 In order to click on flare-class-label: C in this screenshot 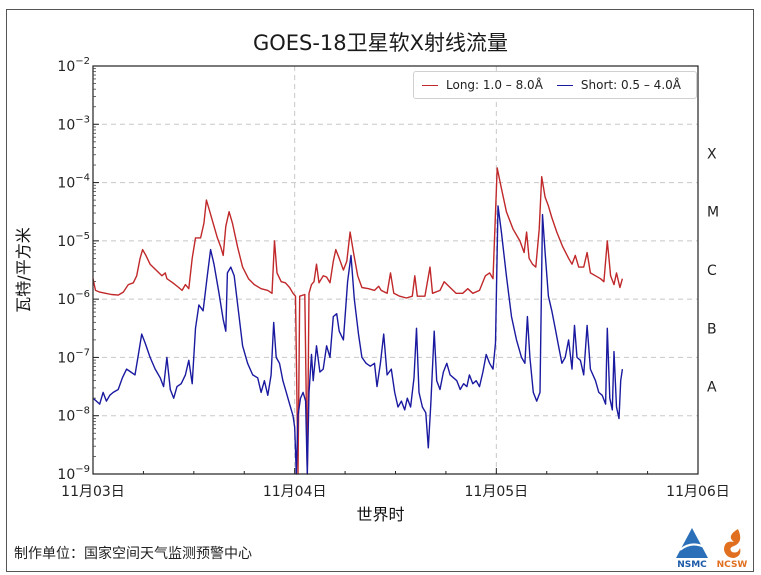, I will do `click(712, 271)`.